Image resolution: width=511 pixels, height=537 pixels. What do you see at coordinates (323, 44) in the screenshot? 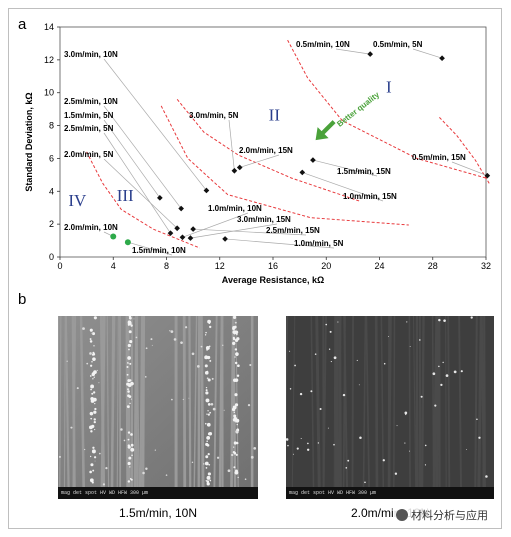
I see `point-label: 0.5m/min, 10N` at bounding box center [323, 44].